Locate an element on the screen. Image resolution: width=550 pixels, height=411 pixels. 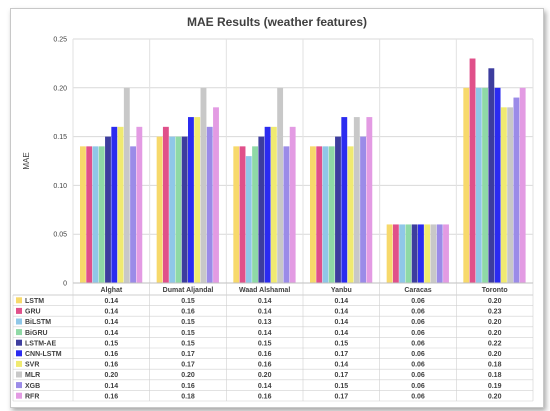
x-category-label: Caracas is located at coordinates (417, 290).